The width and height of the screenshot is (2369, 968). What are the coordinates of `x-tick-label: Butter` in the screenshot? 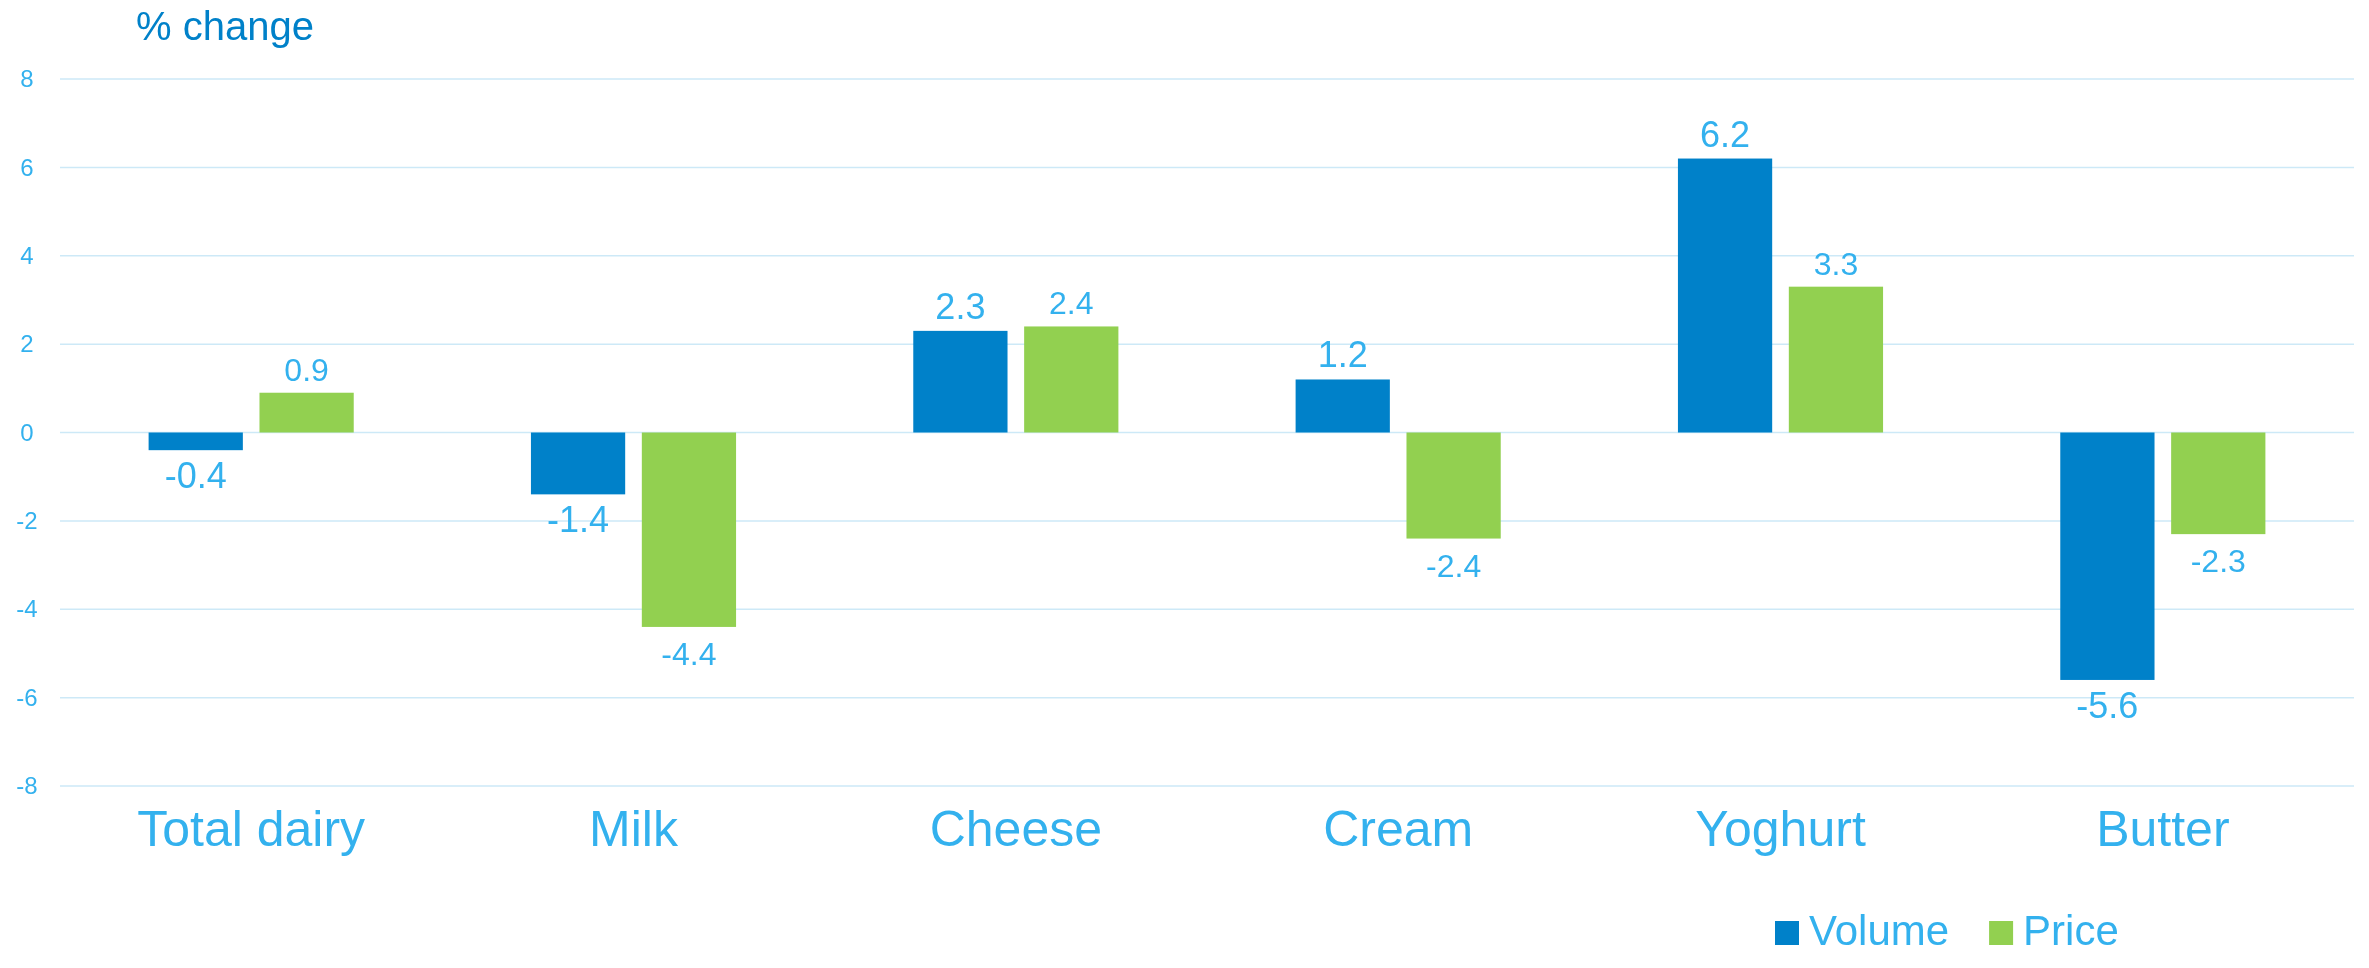 It's located at (2163, 828).